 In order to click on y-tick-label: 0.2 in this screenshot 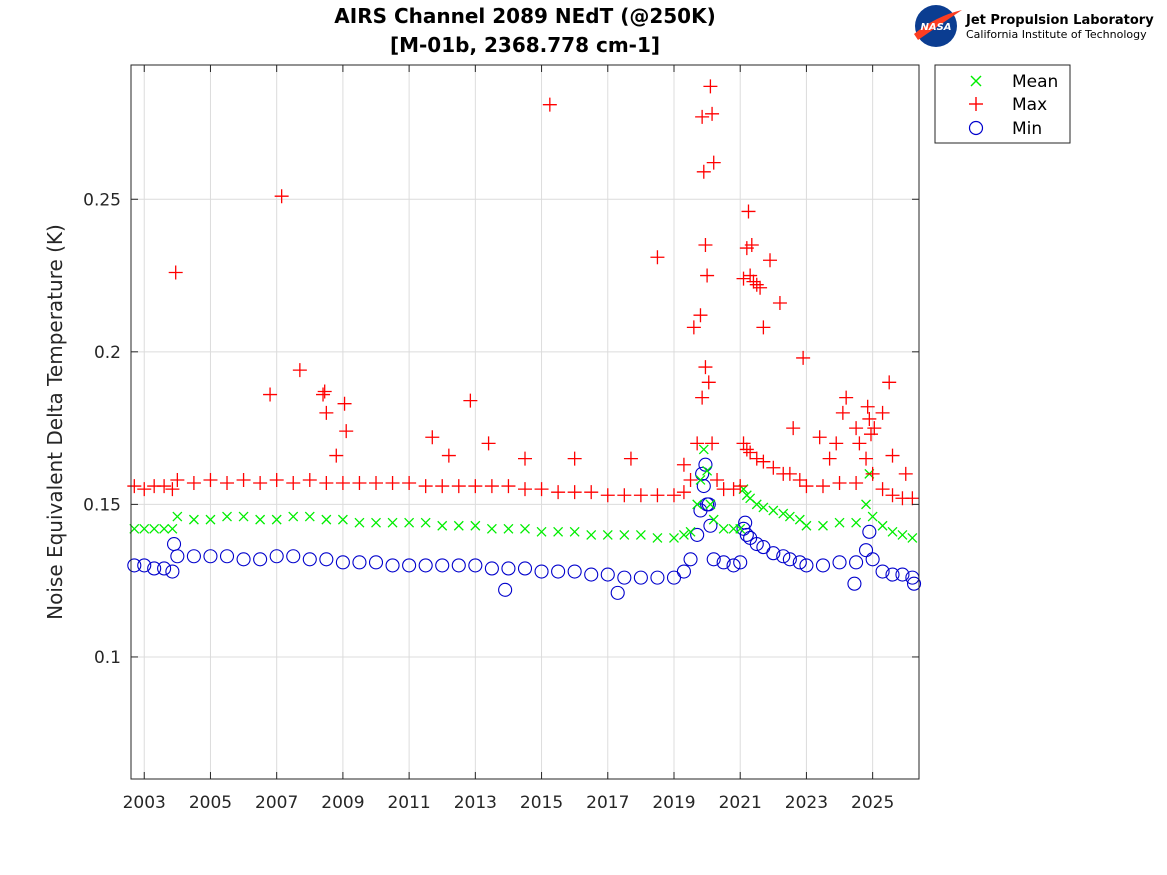, I will do `click(107, 353)`.